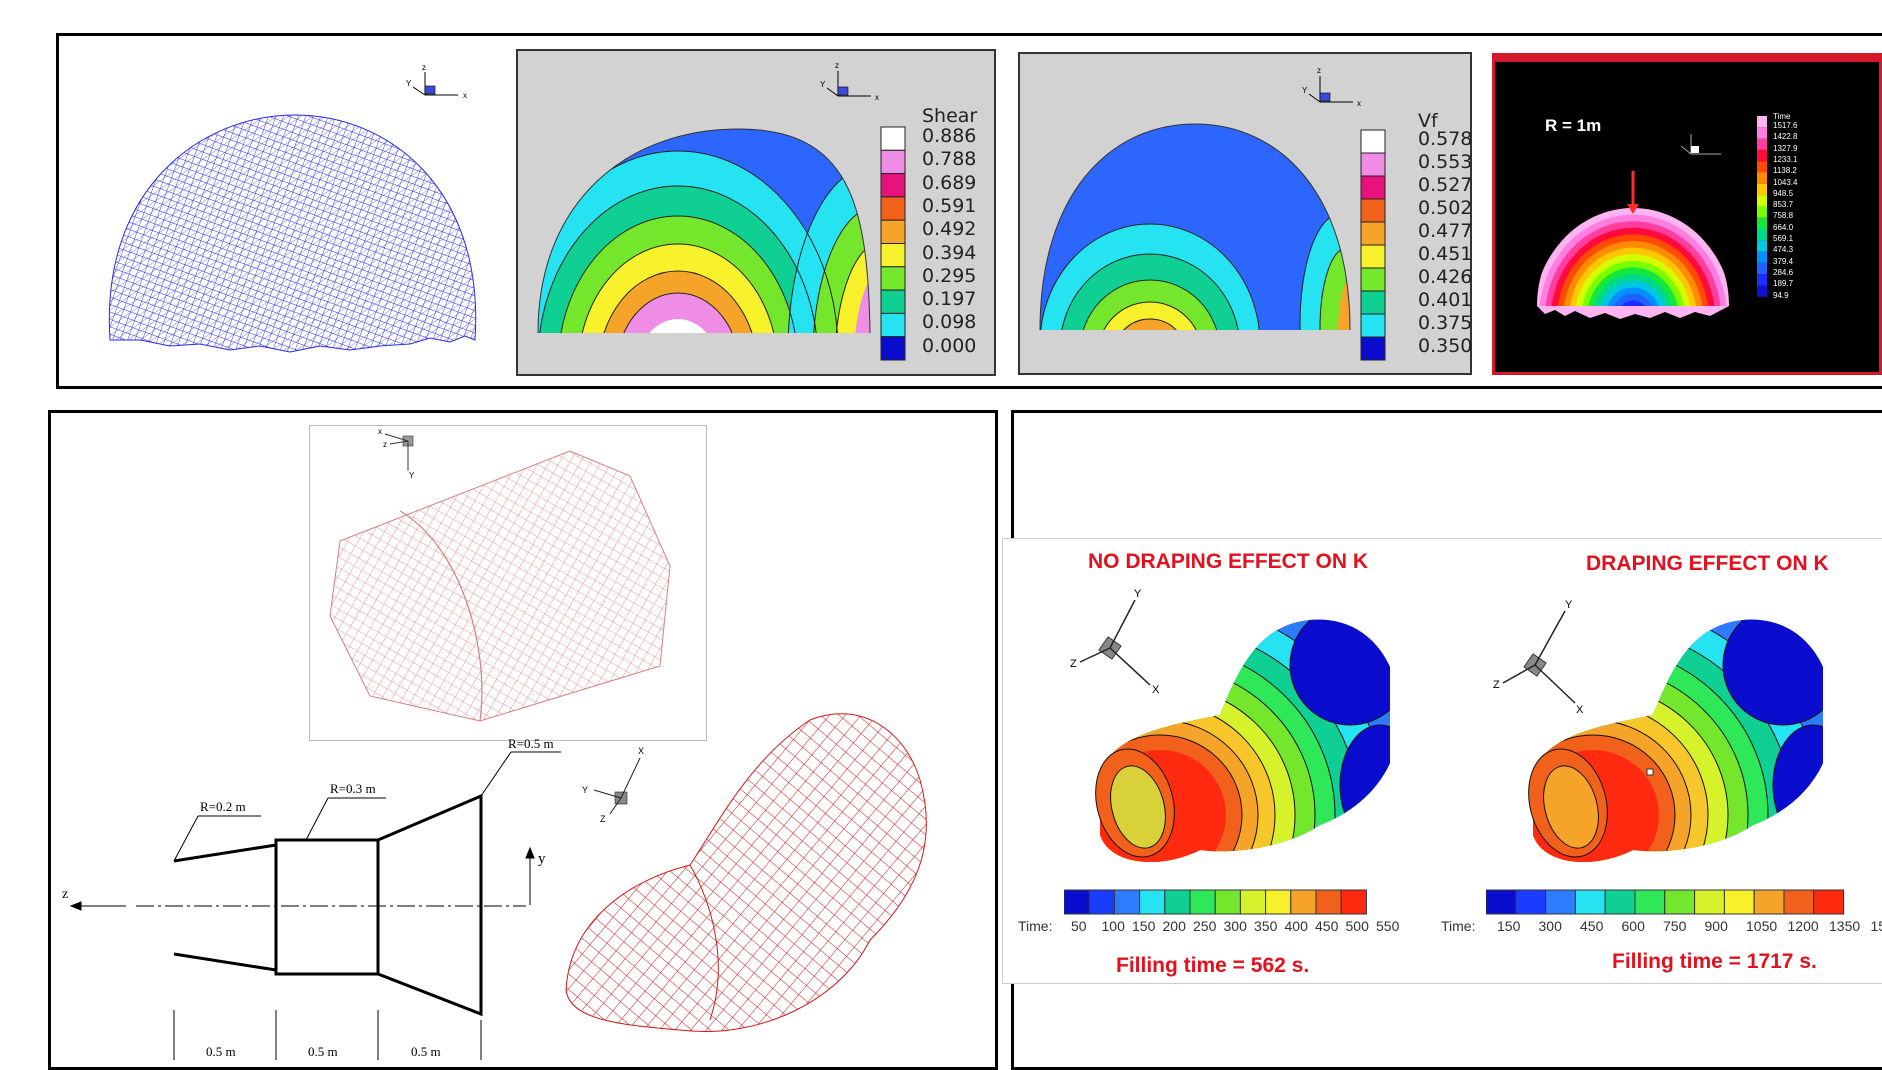  What do you see at coordinates (949, 136) in the screenshot?
I see `legend-value: 0.886` at bounding box center [949, 136].